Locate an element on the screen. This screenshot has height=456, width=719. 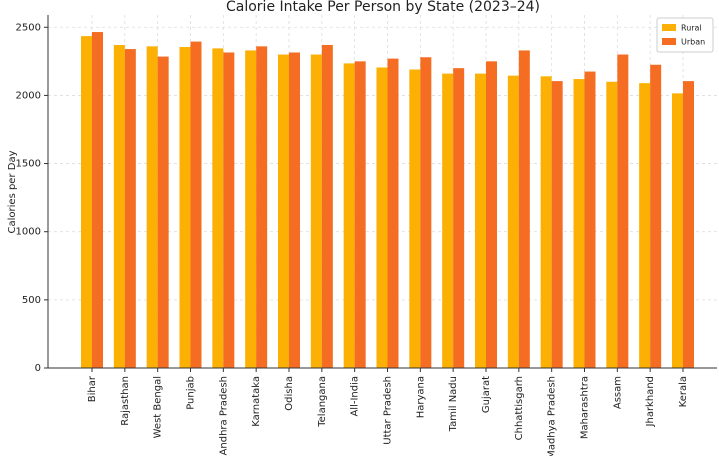
x-tick-label: Karnataka is located at coordinates (256, 401).